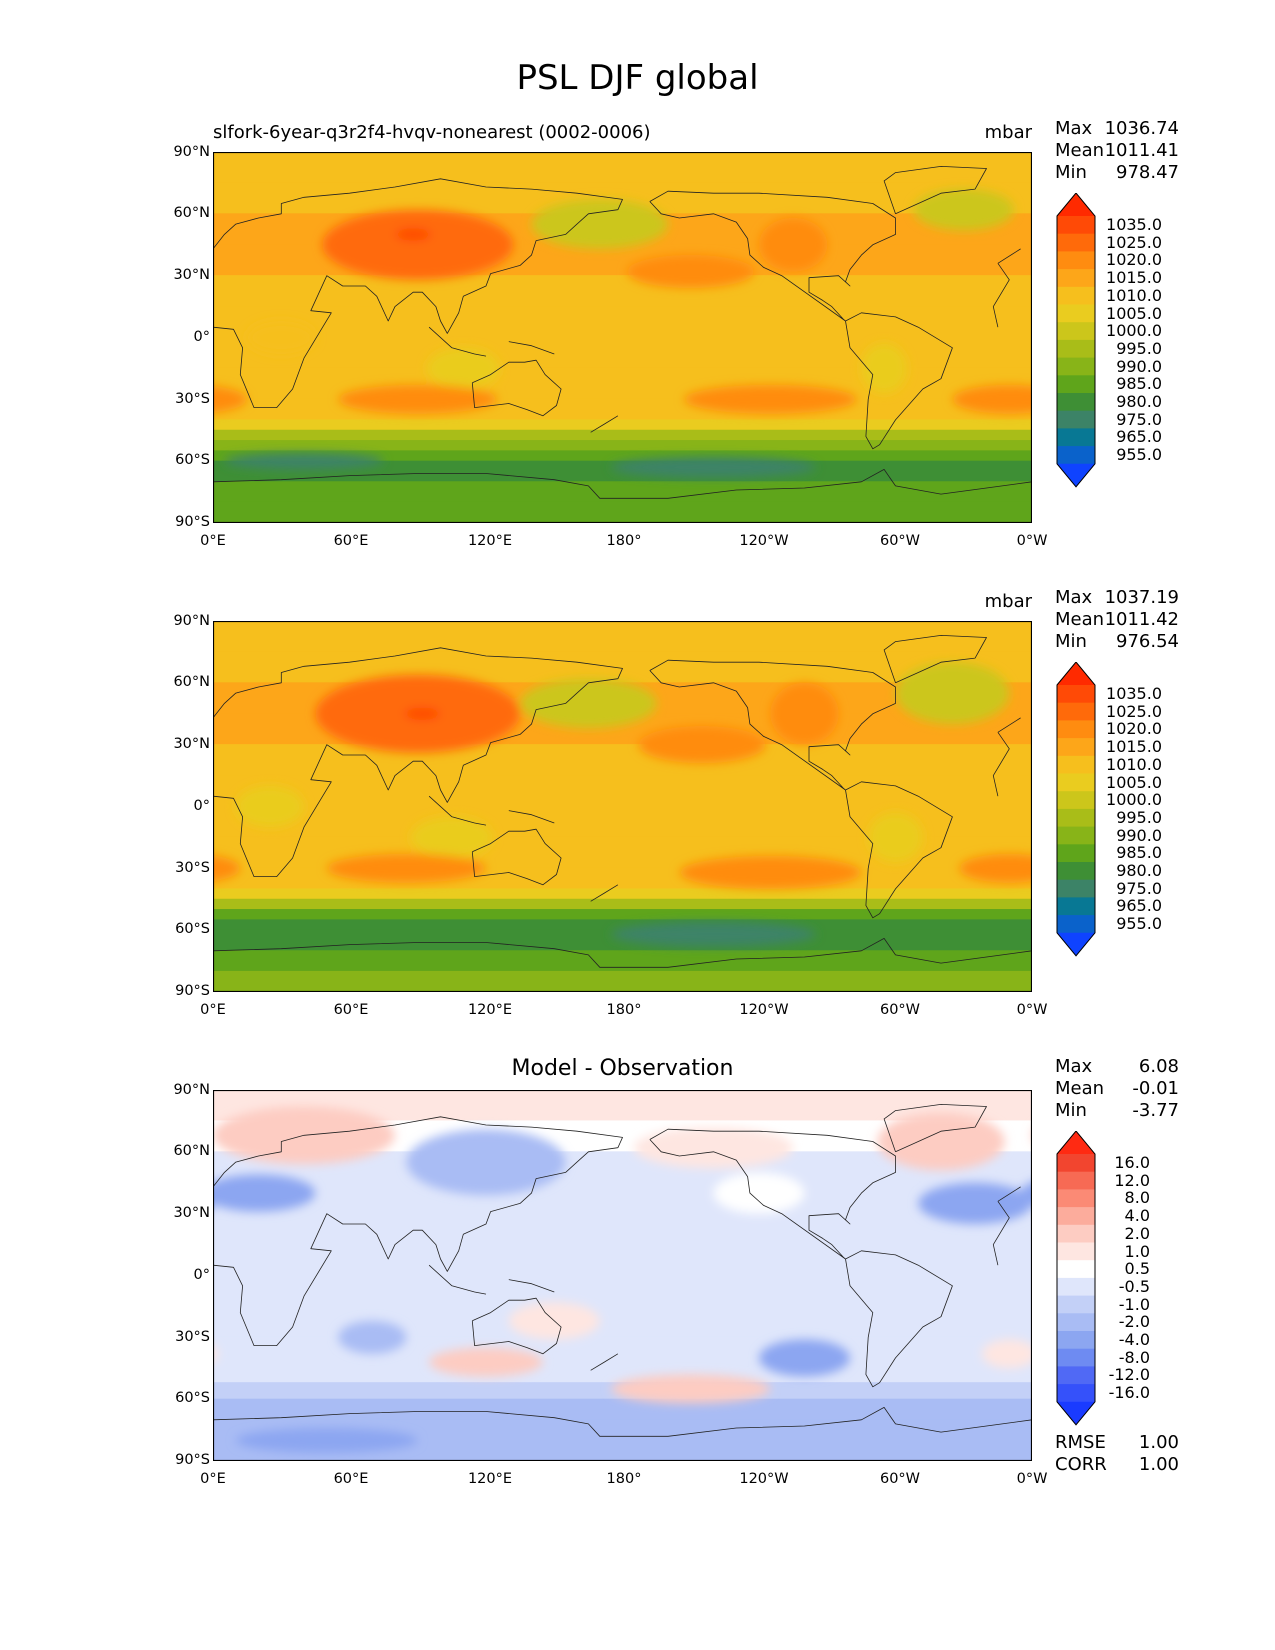  What do you see at coordinates (1080, 619) in the screenshot?
I see `mean-label: Mean` at bounding box center [1080, 619].